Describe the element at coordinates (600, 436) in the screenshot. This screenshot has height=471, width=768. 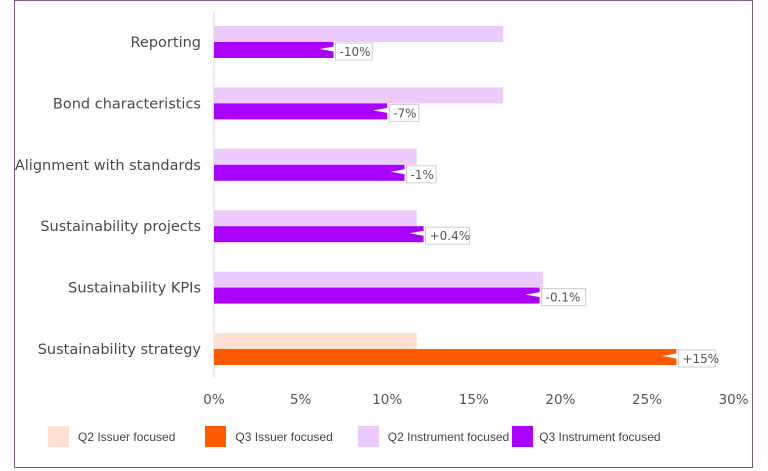
I see `legend-label: Q3 Instrument focused` at that location.